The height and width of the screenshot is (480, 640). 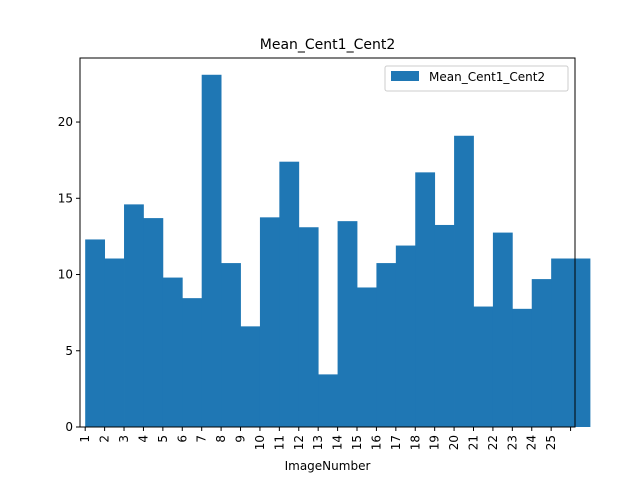 What do you see at coordinates (532, 442) in the screenshot?
I see `x-tick-label-24: 24` at bounding box center [532, 442].